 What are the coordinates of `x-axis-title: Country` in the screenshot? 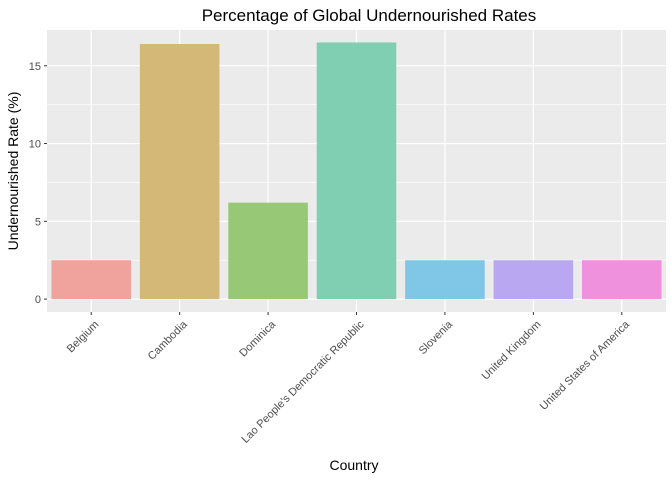 It's located at (353, 465).